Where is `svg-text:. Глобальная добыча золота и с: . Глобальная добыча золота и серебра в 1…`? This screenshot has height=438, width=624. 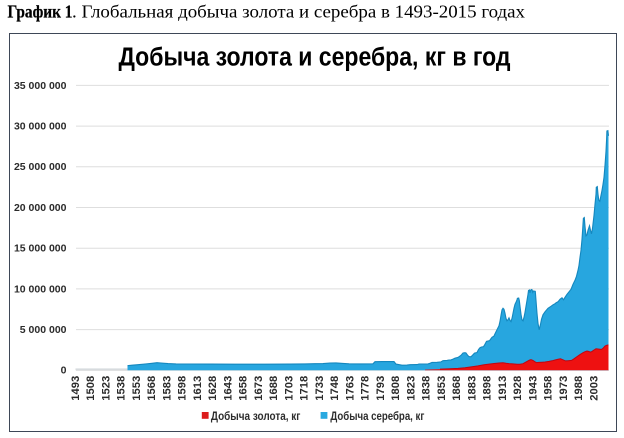
svg-text:. Глобальная добыча золота и с: . Глобальная добыча золота и серебра в 1… is located at coordinates (298, 12).